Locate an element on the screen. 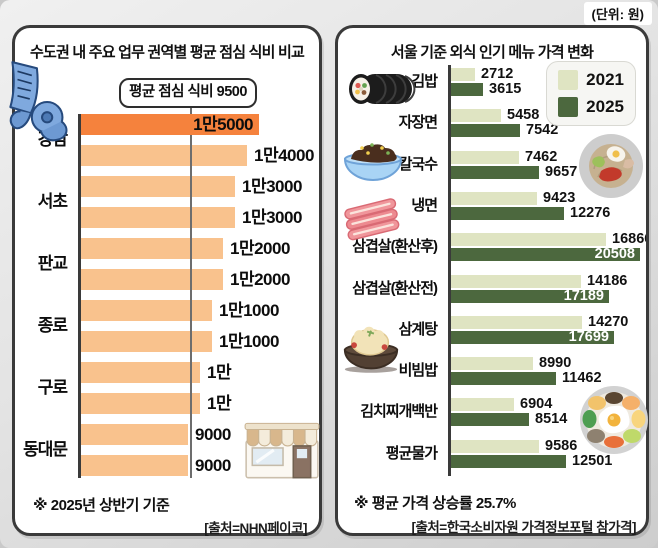 This screenshot has width=658, height=548. bibimbap-icon is located at coordinates (614, 420).